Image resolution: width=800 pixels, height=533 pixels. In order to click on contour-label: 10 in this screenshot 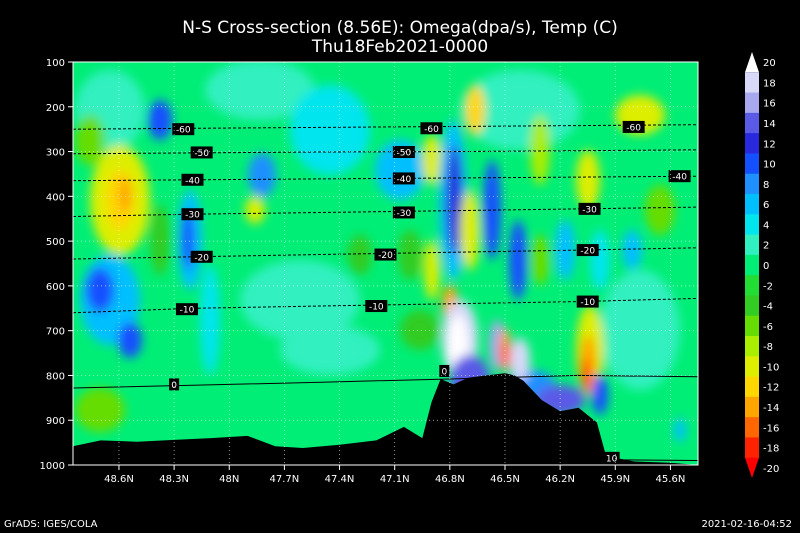, I will do `click(611, 457)`.